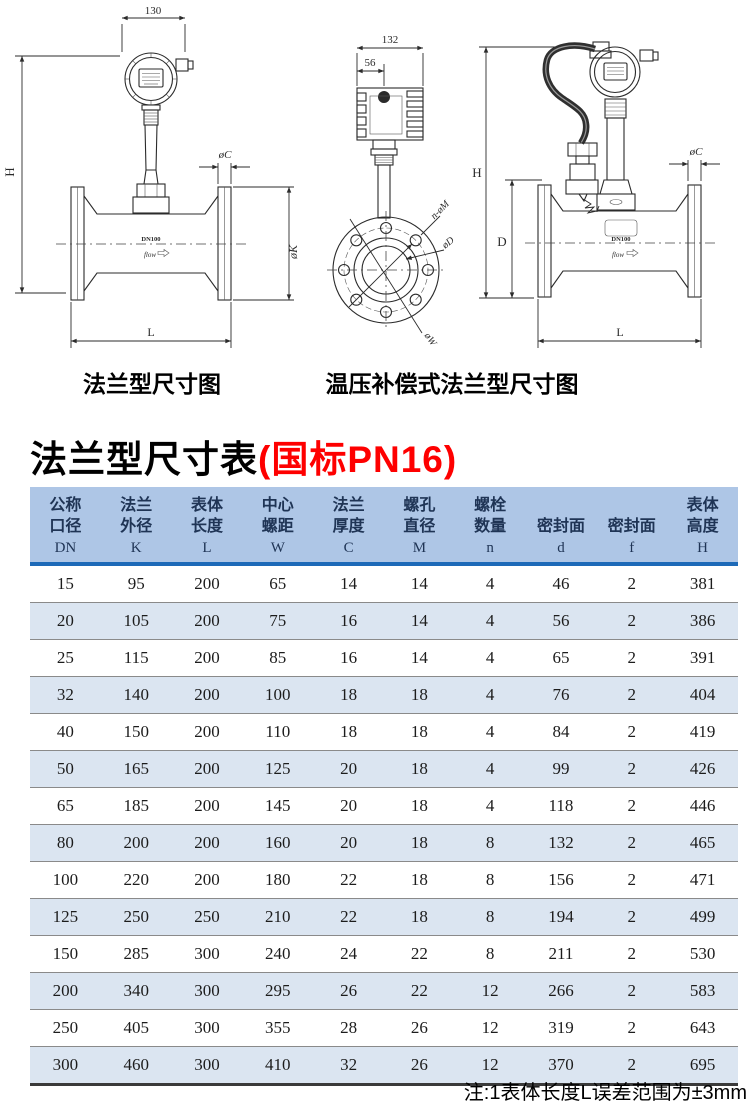 This screenshot has height=1110, width=750. What do you see at coordinates (696, 152) in the screenshot?
I see `dim-flange-thickness-label: øC` at bounding box center [696, 152].